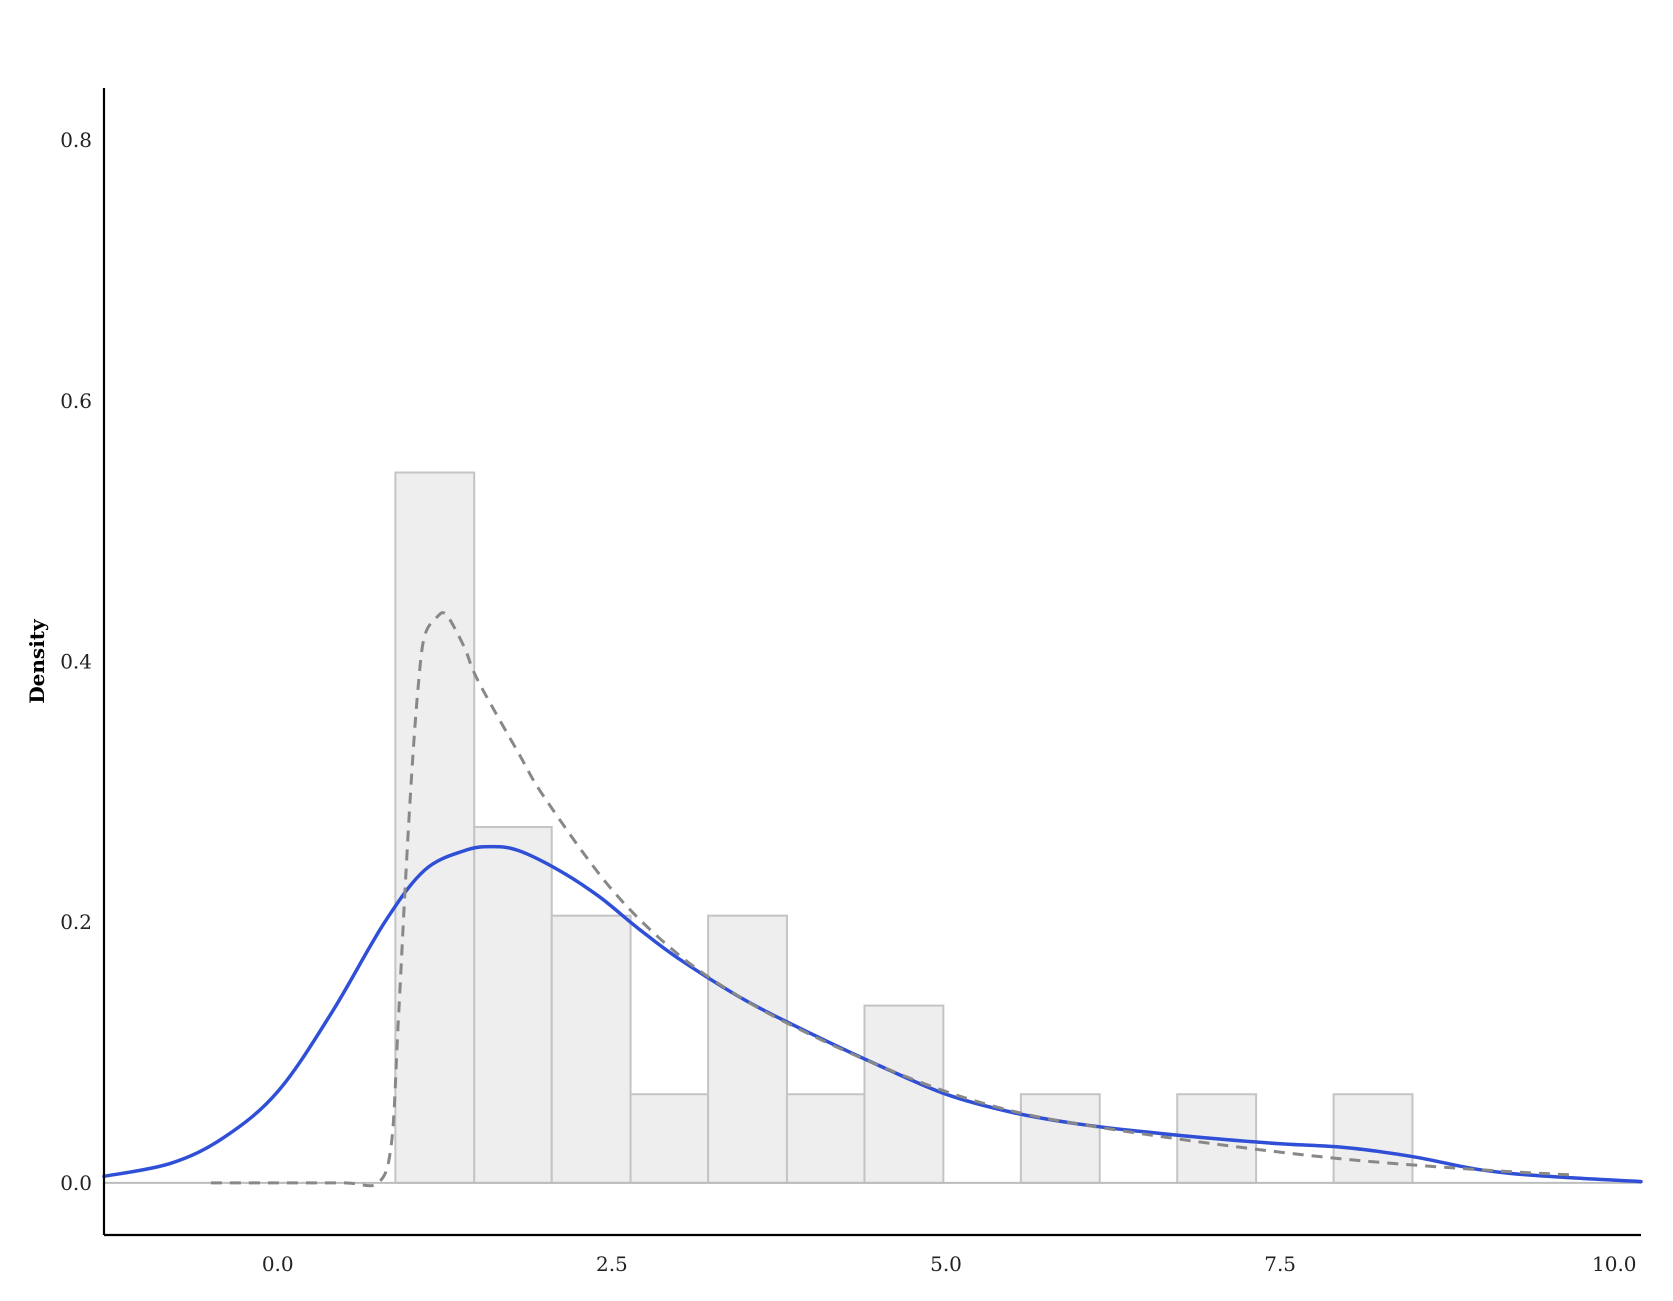 The height and width of the screenshot is (1301, 1673). Describe the element at coordinates (76, 1183) in the screenshot. I see `y-tick-label: 0.0` at that location.